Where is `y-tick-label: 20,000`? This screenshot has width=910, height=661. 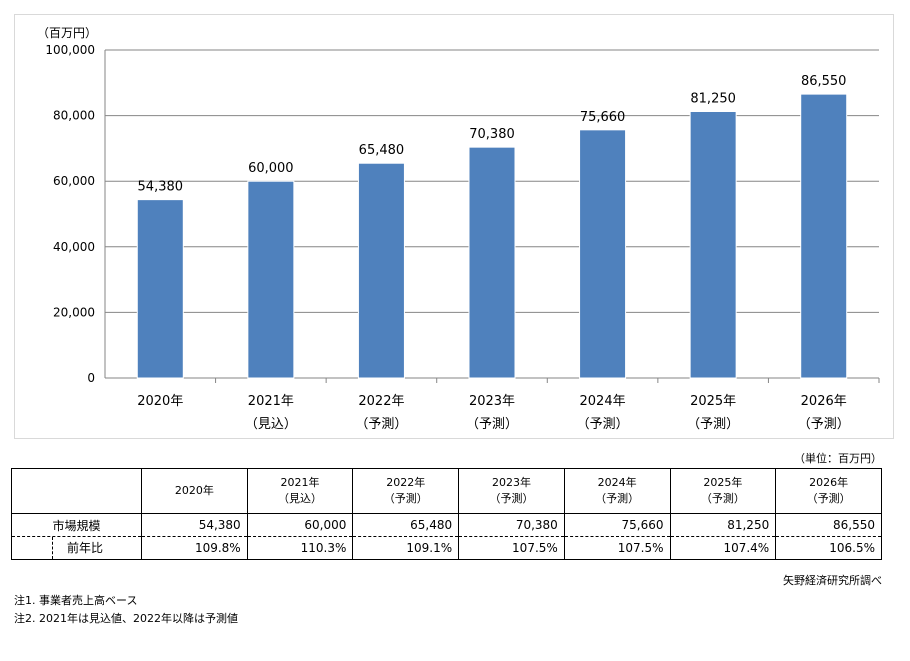
y-tick-label: 20,000 is located at coordinates (74, 312).